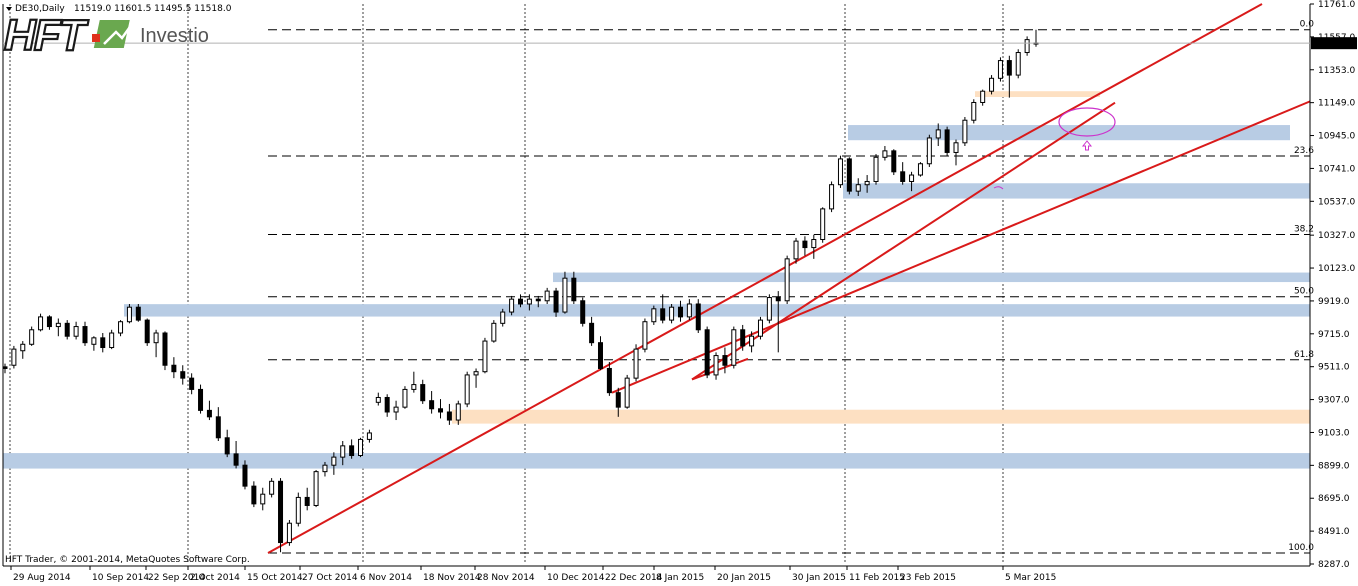  What do you see at coordinates (1304, 151) in the screenshot?
I see `fib-level-label: 23.6` at bounding box center [1304, 151].